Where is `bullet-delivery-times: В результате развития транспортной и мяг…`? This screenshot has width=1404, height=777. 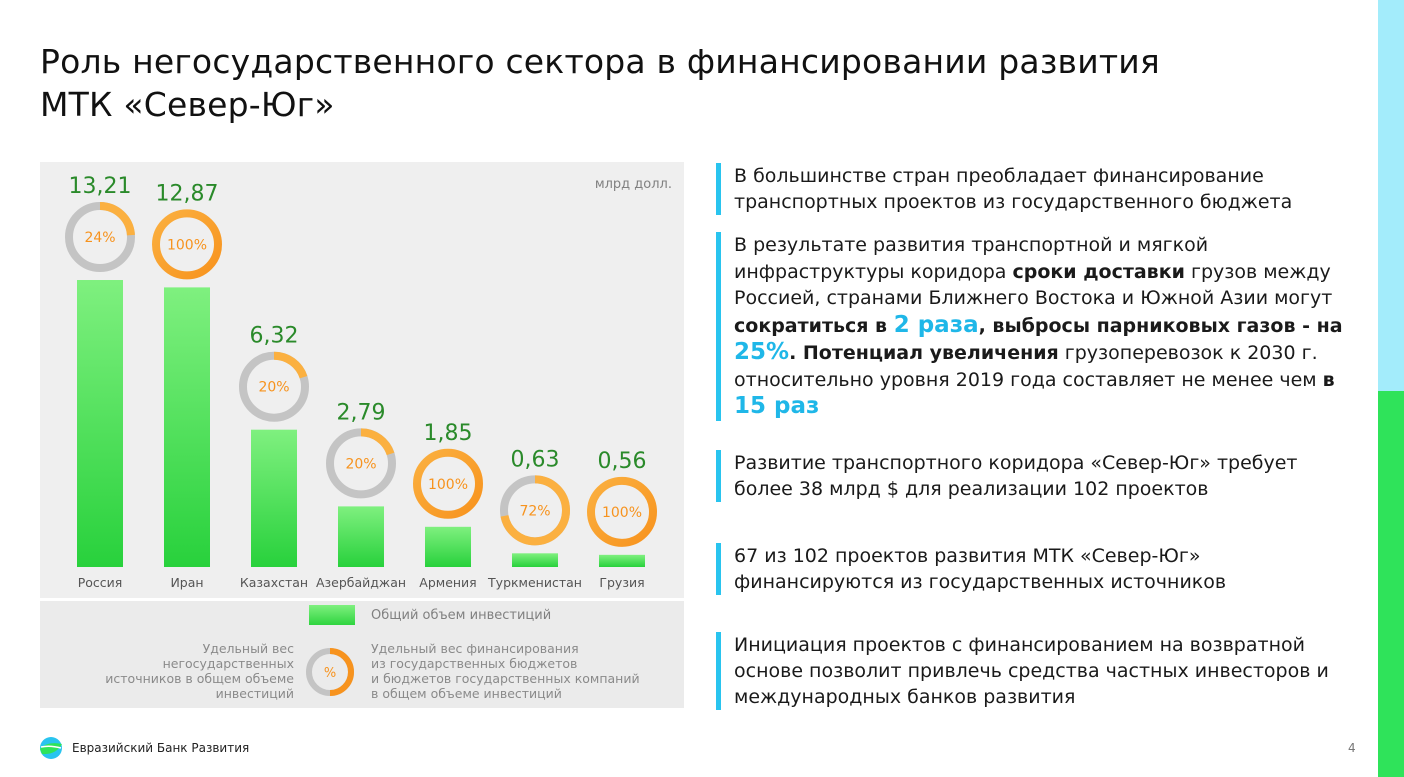 bullet-delivery-times: В результате развития транспортной и мяг… is located at coordinates (1036, 326).